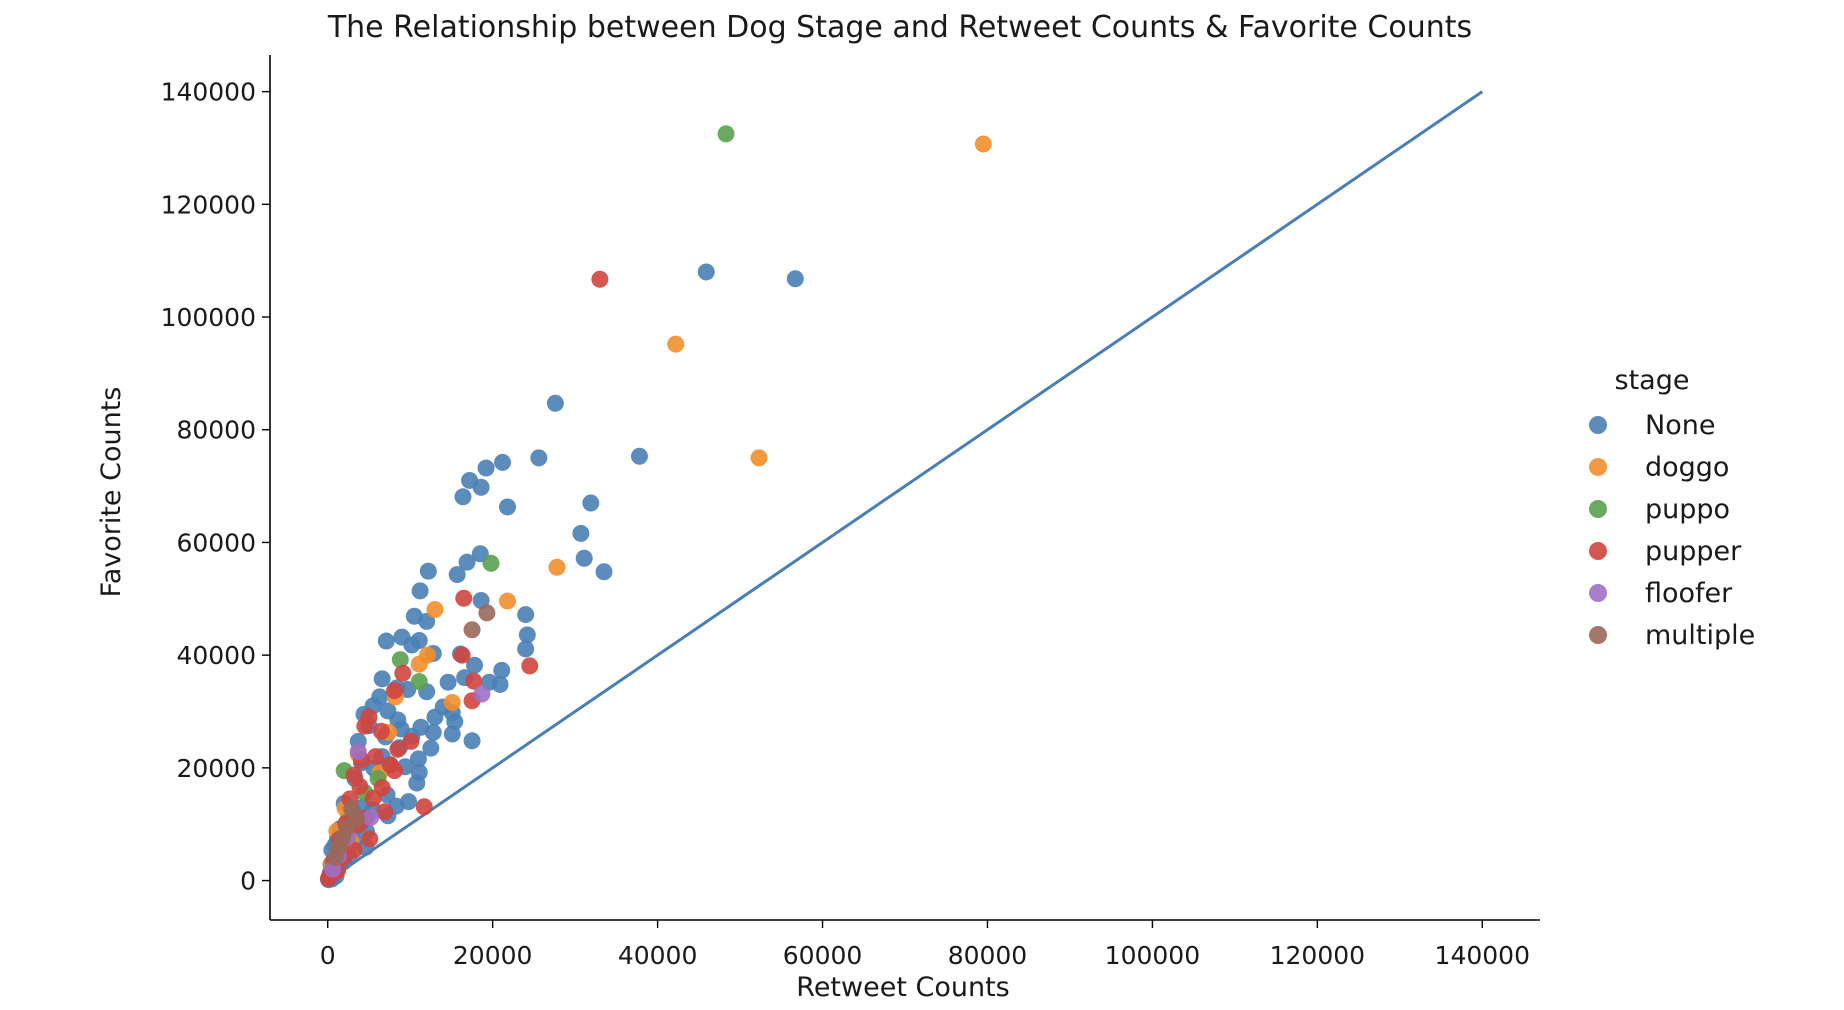 The width and height of the screenshot is (1844, 1010). I want to click on x-tick-label: 40000, so click(658, 955).